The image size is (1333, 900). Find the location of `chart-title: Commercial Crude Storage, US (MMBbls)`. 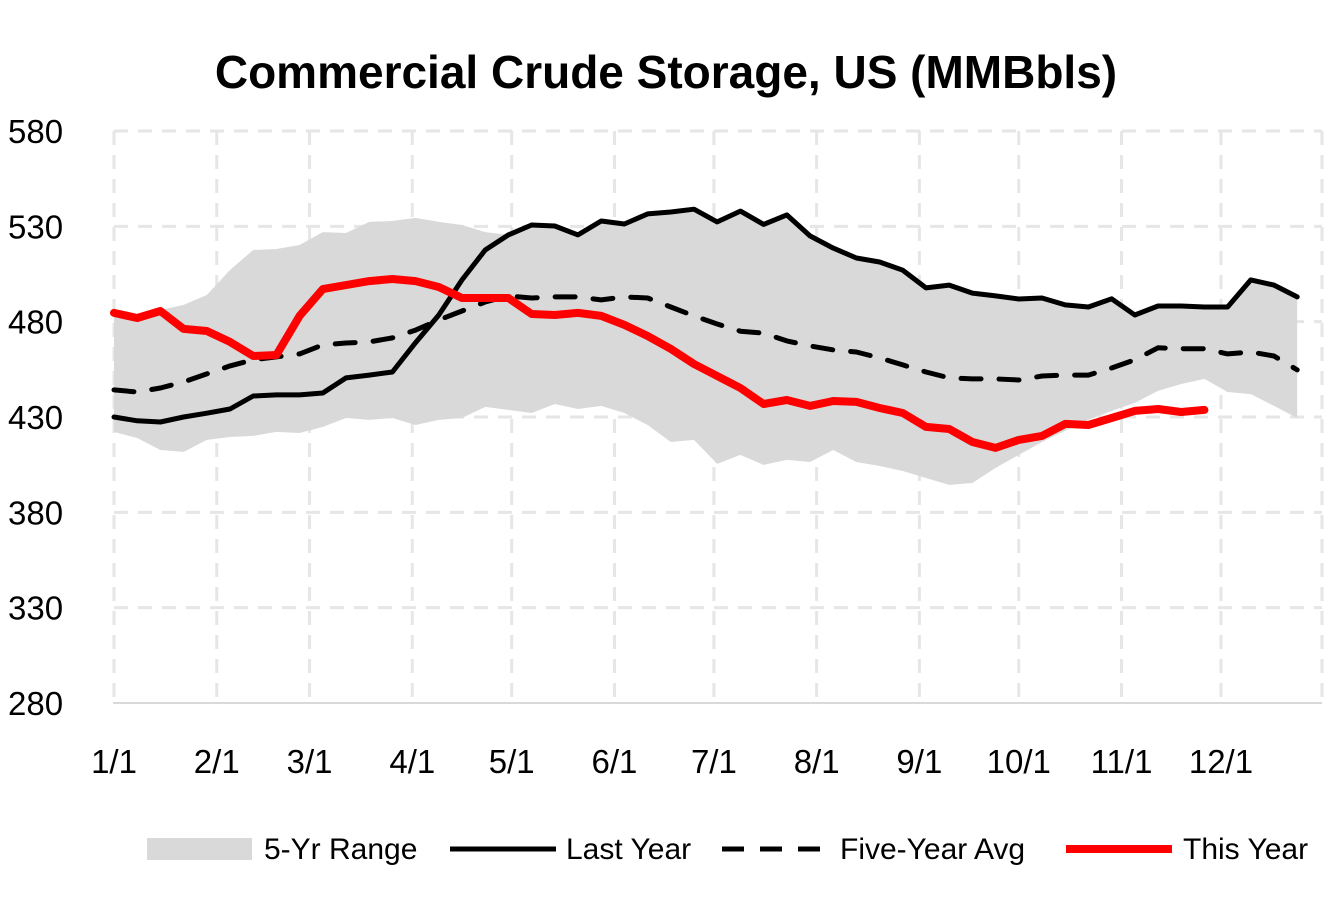

chart-title: Commercial Crude Storage, US (MMBbls) is located at coordinates (666, 72).